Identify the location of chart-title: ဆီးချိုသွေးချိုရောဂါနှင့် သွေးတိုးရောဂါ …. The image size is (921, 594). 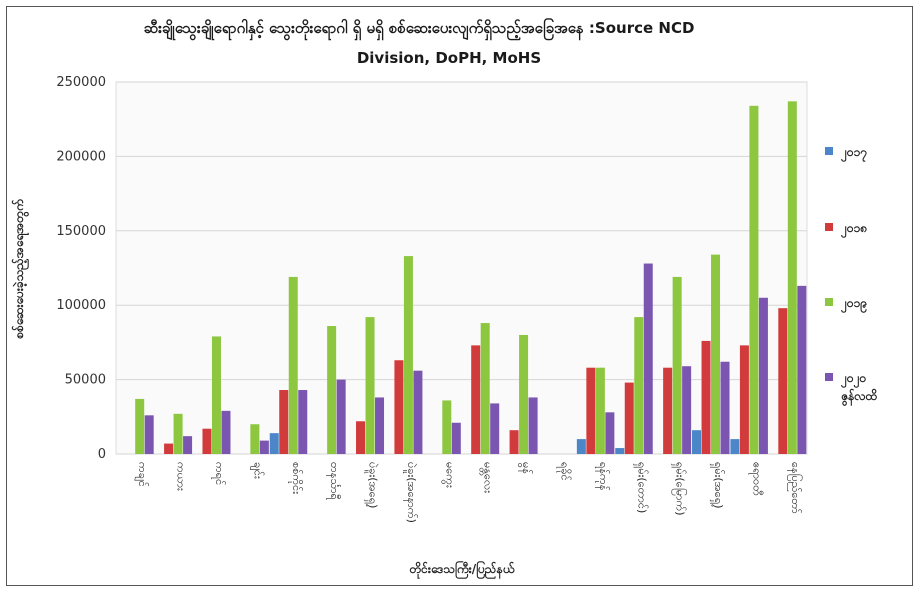
(419, 29).